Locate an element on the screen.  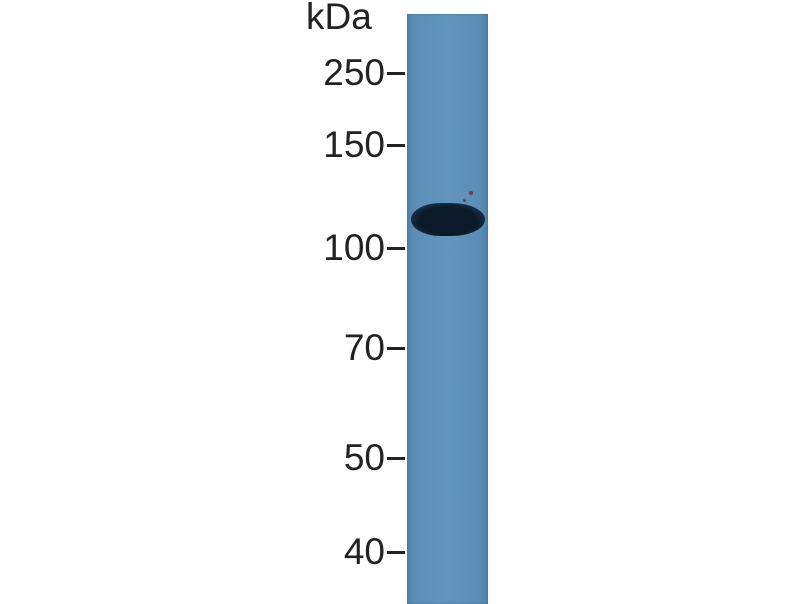
marker-label: 50 is located at coordinates (364, 457).